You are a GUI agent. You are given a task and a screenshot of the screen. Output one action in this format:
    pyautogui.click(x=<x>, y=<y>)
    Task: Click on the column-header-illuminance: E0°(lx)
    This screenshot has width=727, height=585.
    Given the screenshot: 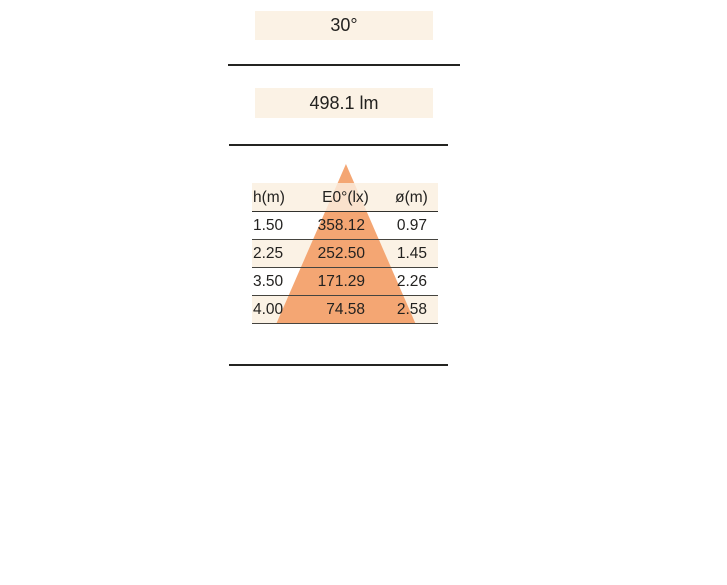 What is the action you would take?
    pyautogui.click(x=345, y=197)
    